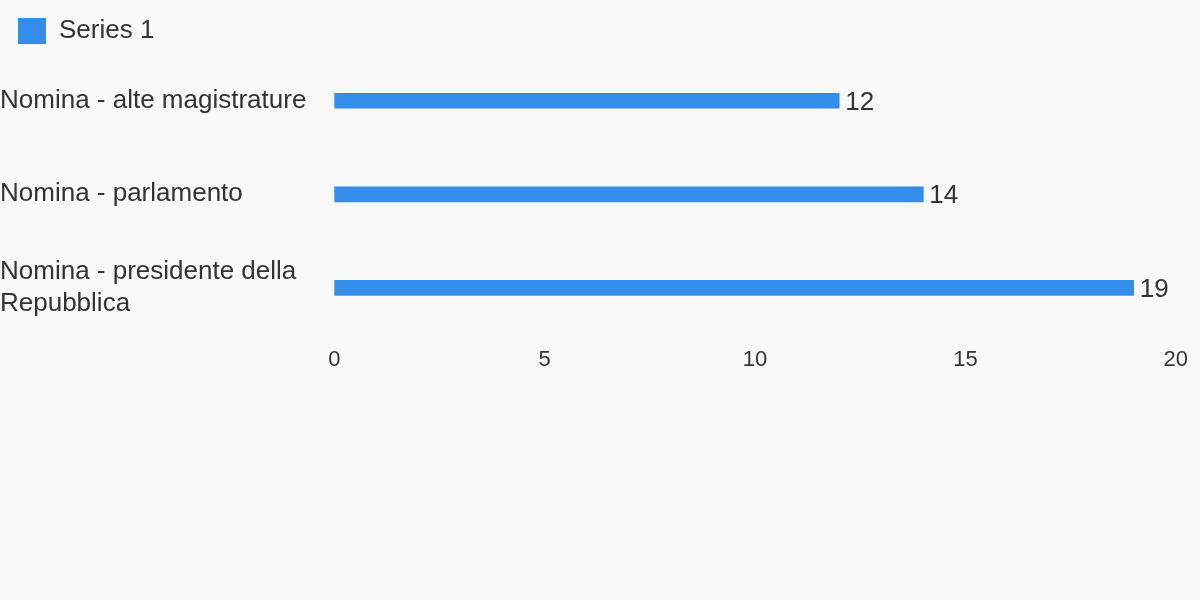 This screenshot has width=1200, height=600. I want to click on y-tick-label: Nomina - presidente della Repubblica, so click(148, 286).